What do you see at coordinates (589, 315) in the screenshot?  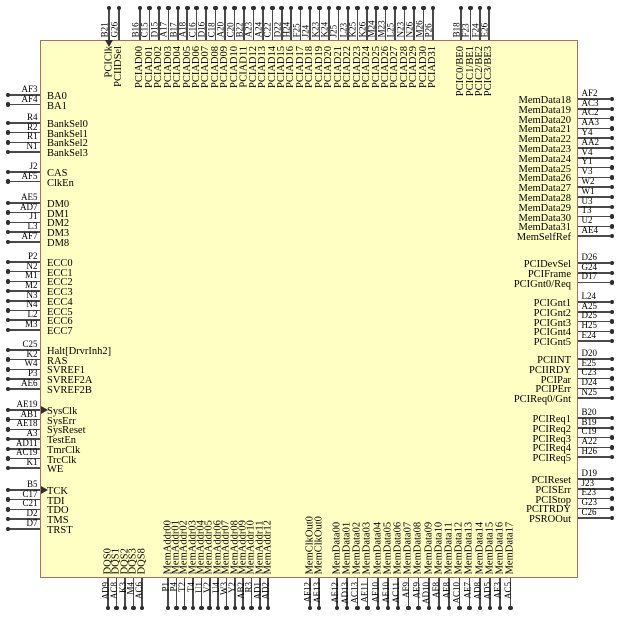 I see `pin-number: D25` at bounding box center [589, 315].